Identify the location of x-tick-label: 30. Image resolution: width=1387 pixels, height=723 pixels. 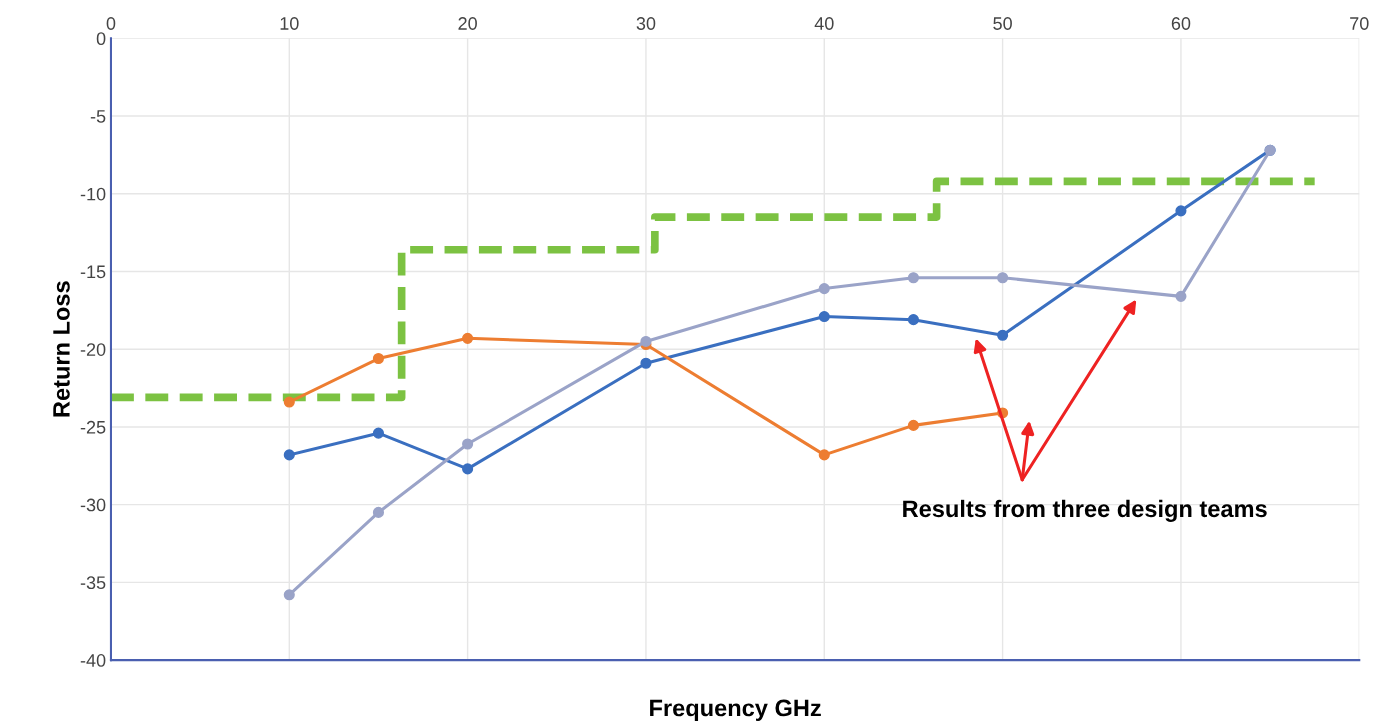
(646, 23).